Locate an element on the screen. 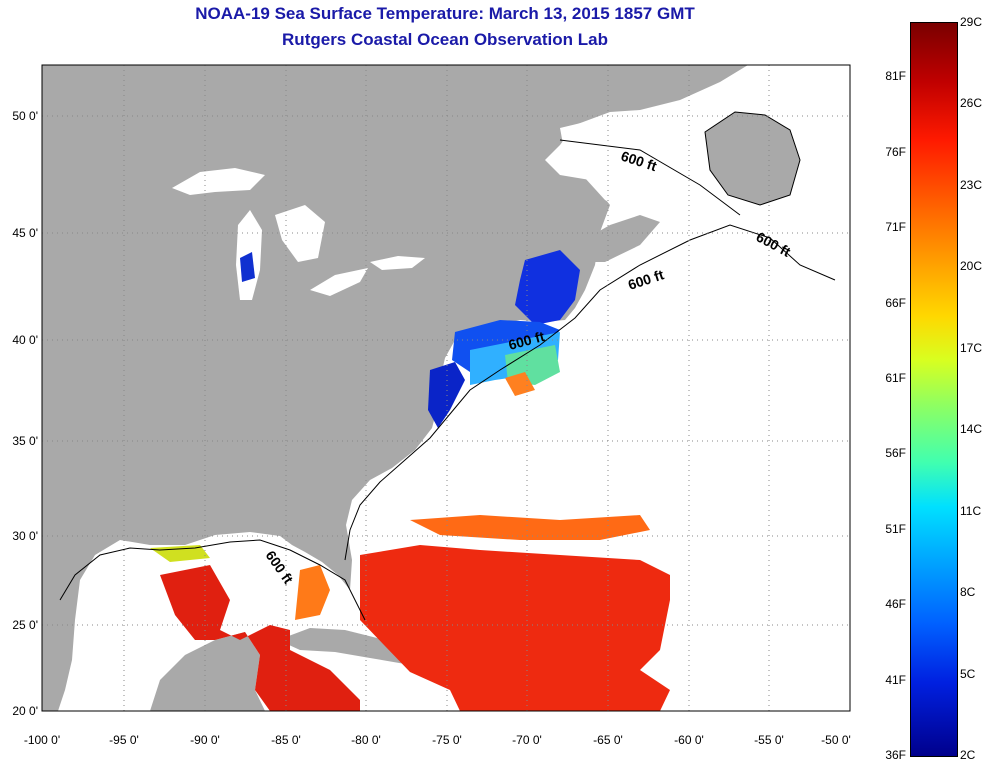 This screenshot has width=984, height=770. lon-label: -100 0' is located at coordinates (42, 740).